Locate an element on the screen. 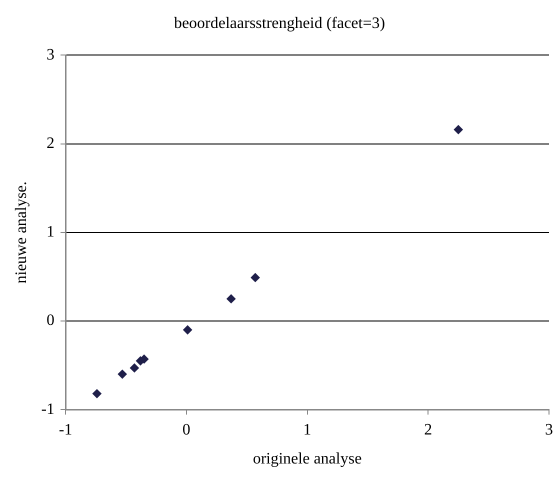 This screenshot has height=477, width=559. x-tick-label: 3 is located at coordinates (549, 429).